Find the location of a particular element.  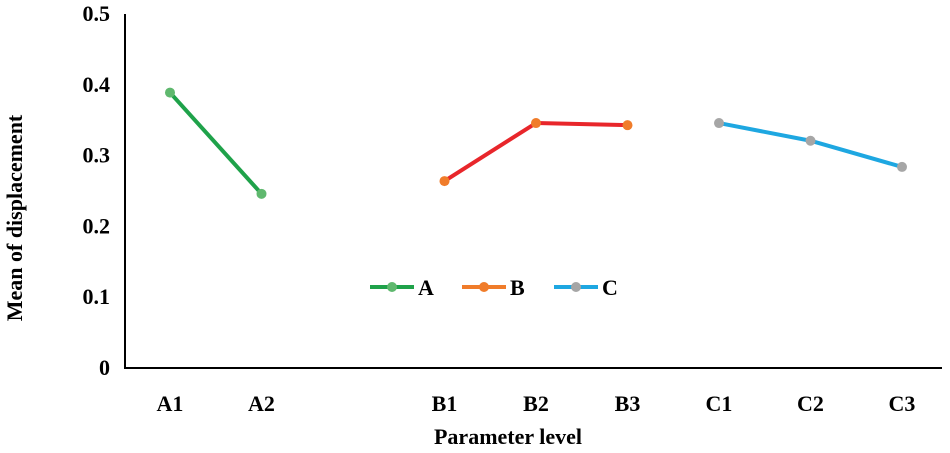

series-C is located at coordinates (810, 145).